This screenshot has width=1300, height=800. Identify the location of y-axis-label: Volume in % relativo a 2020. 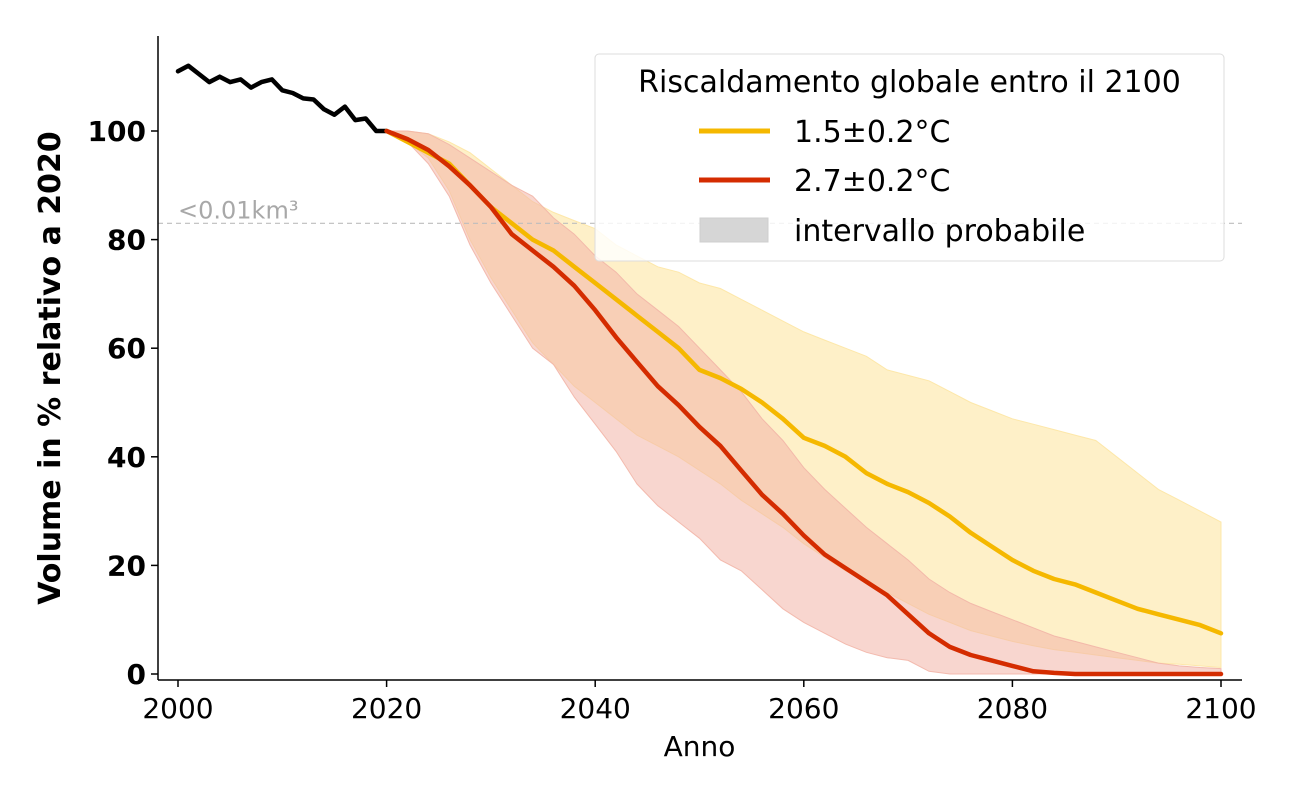
(50, 368).